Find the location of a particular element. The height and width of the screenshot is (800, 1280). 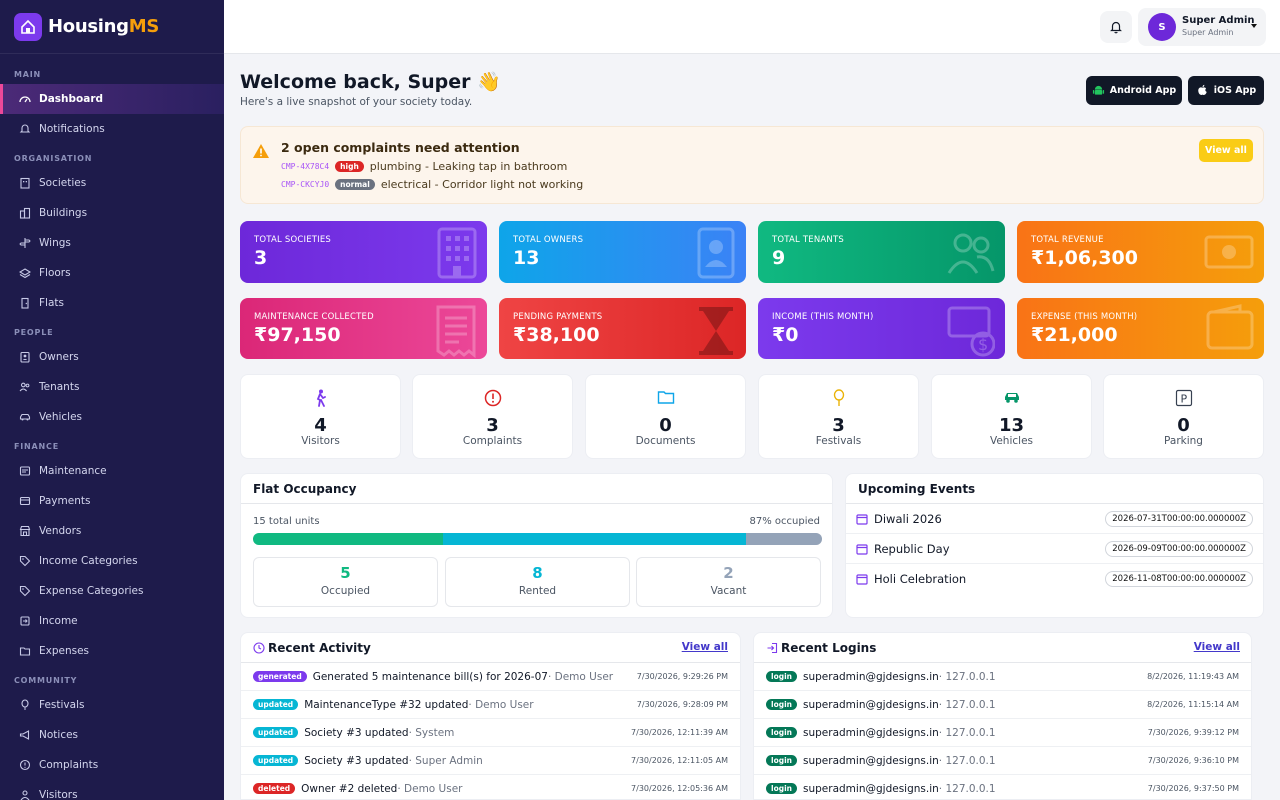

sidebar-item-complaints: Complaints is located at coordinates (112, 765).